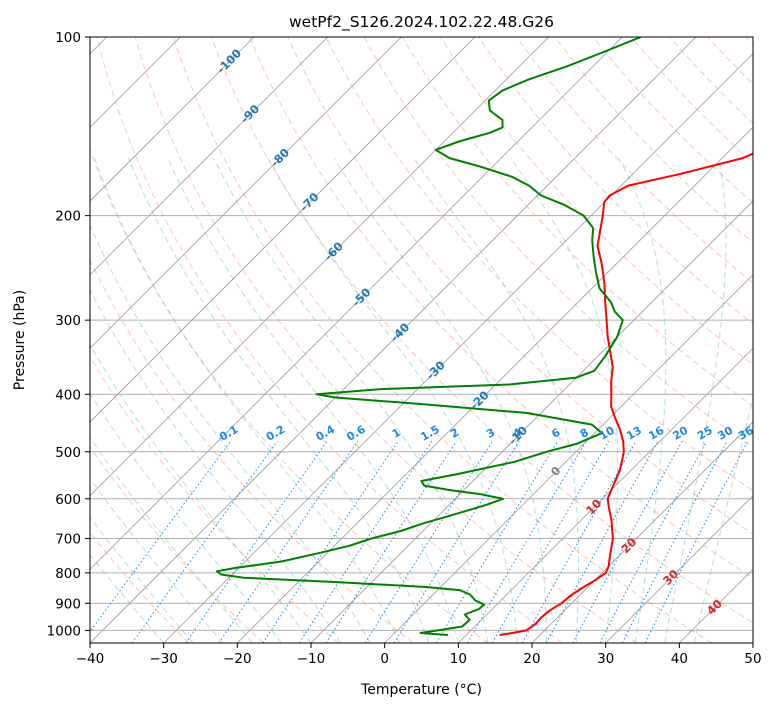 Image resolution: width=775 pixels, height=712 pixels. Describe the element at coordinates (634, 433) in the screenshot. I see `mixing-ratio-label: 13` at that location.